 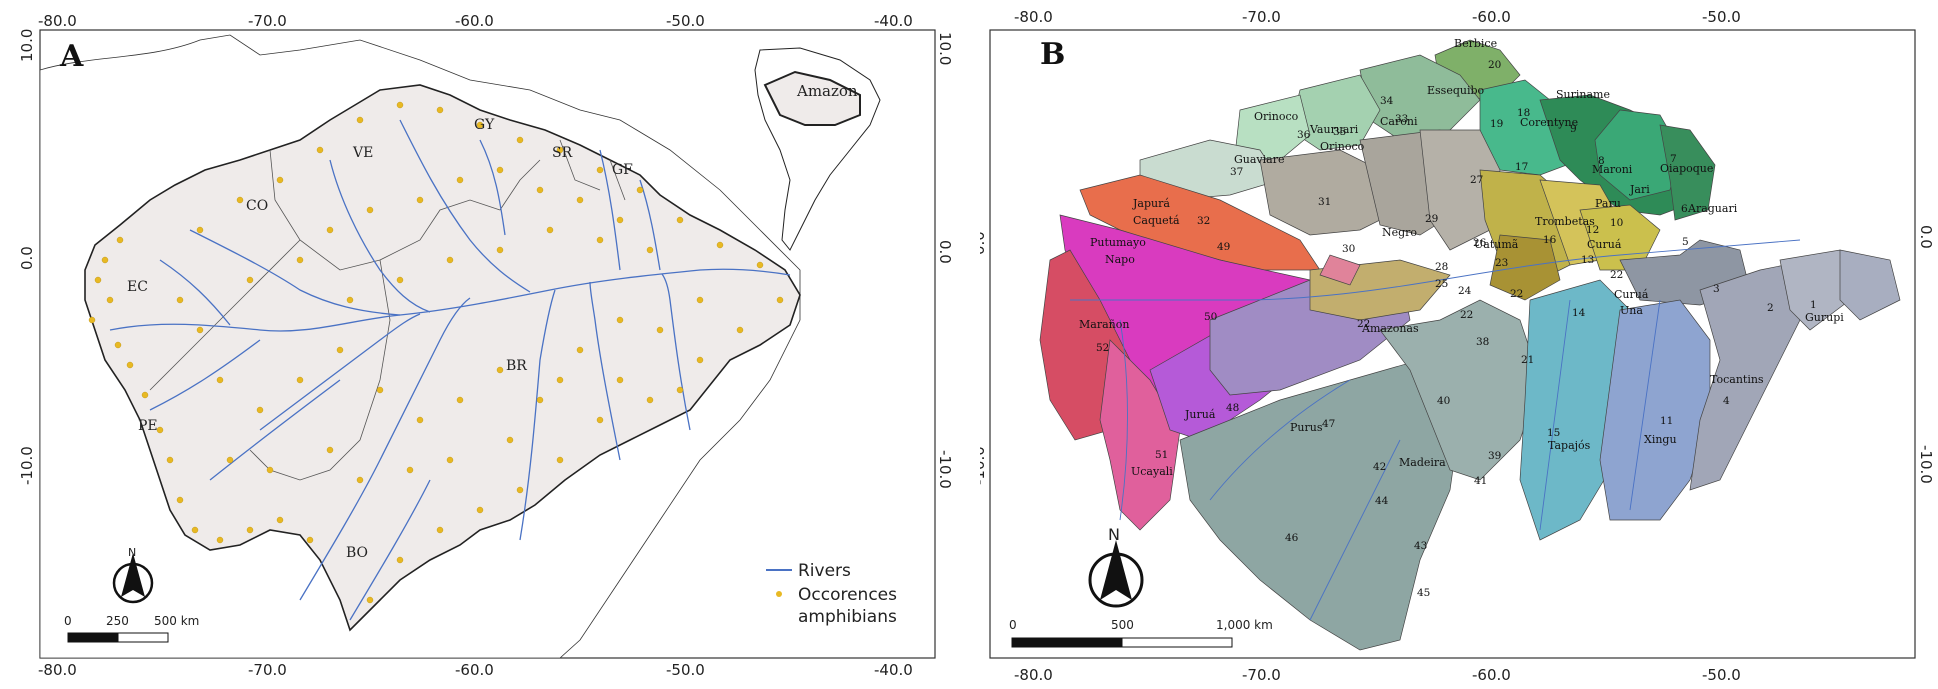 What do you see at coordinates (1152, 471) in the screenshot?
I see `basin-name: Ucayali` at bounding box center [1152, 471].